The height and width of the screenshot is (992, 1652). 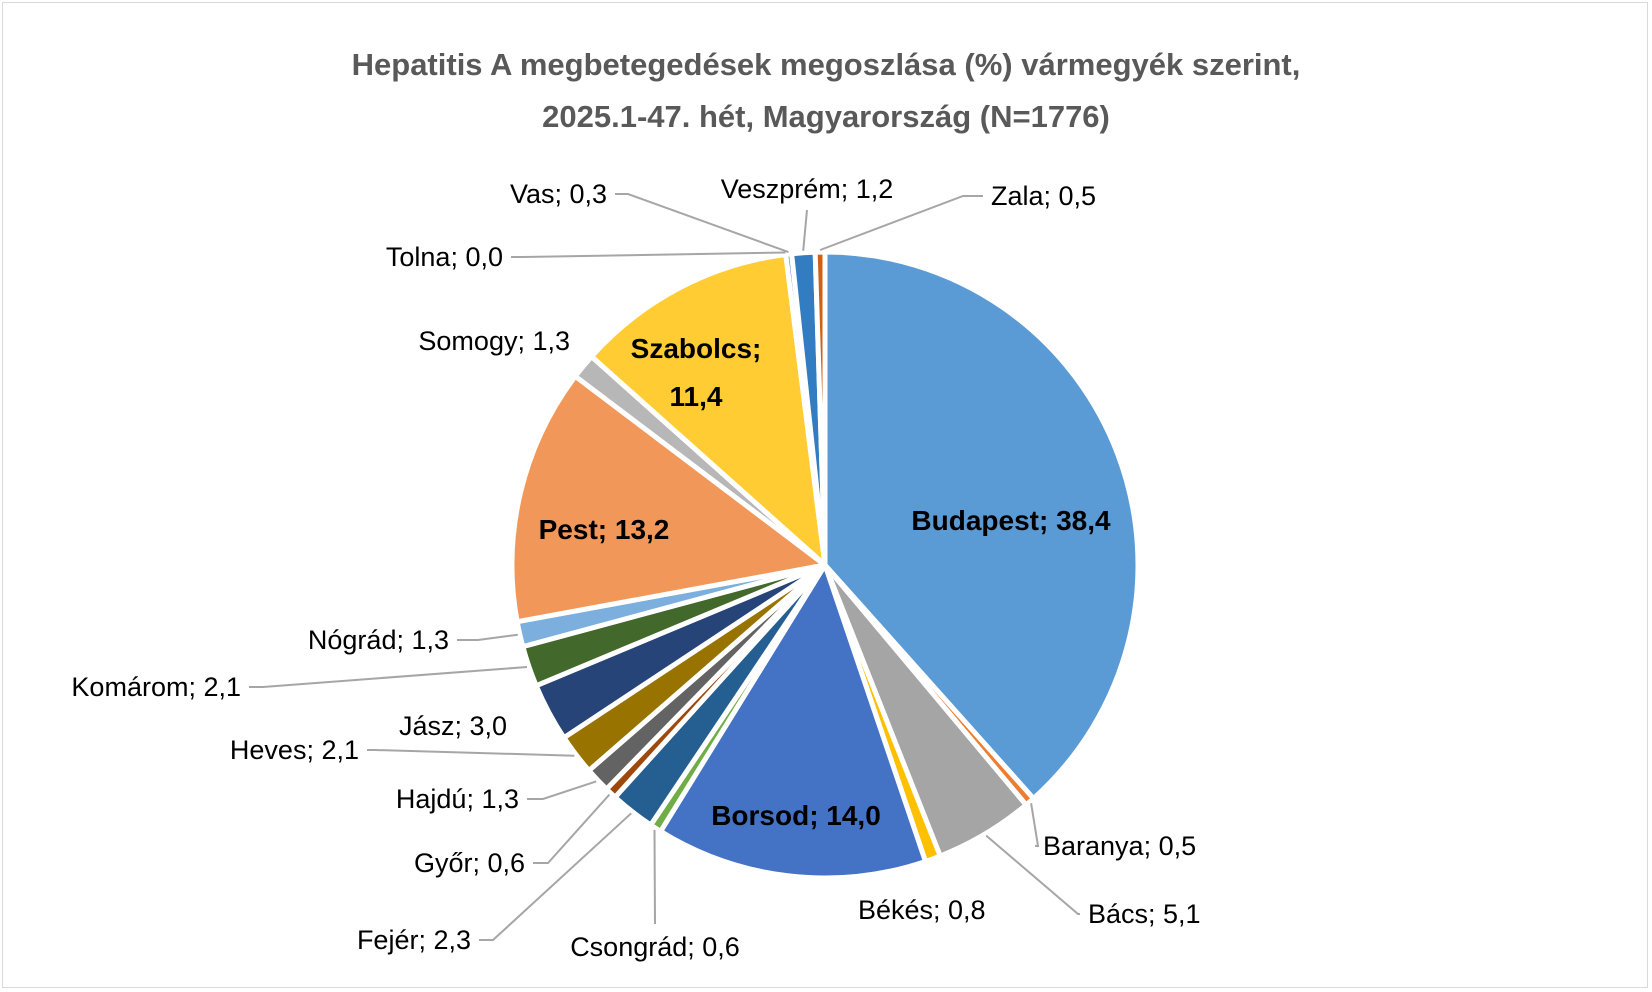 What do you see at coordinates (826, 116) in the screenshot?
I see `chart-title-line-2: 2025.1-47. hét, Magyarország (N=1776)` at bounding box center [826, 116].